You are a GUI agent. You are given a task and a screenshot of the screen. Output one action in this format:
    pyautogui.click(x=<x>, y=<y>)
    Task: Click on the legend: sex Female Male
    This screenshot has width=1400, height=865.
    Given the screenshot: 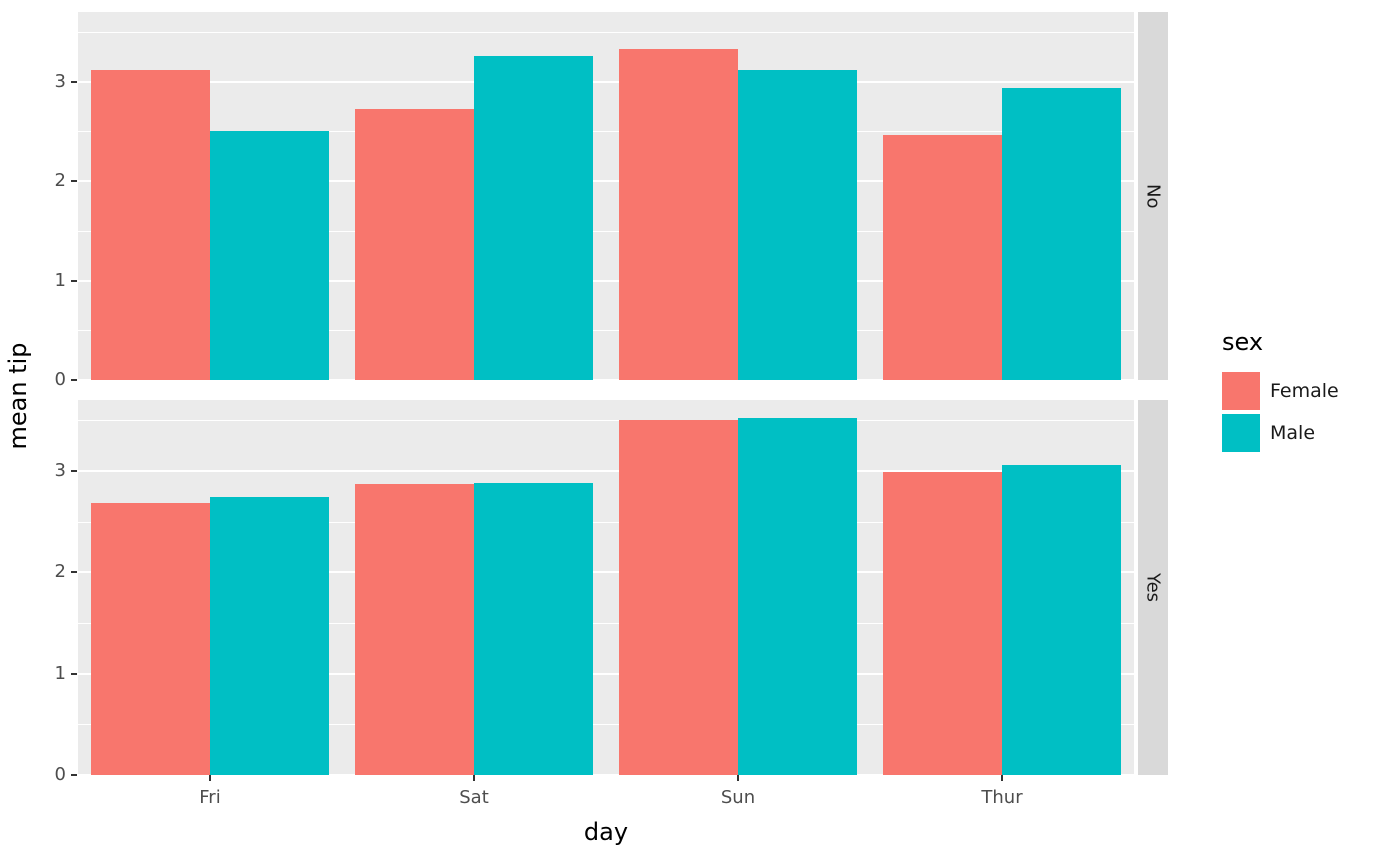 What is the action you would take?
    pyautogui.click(x=1280, y=392)
    